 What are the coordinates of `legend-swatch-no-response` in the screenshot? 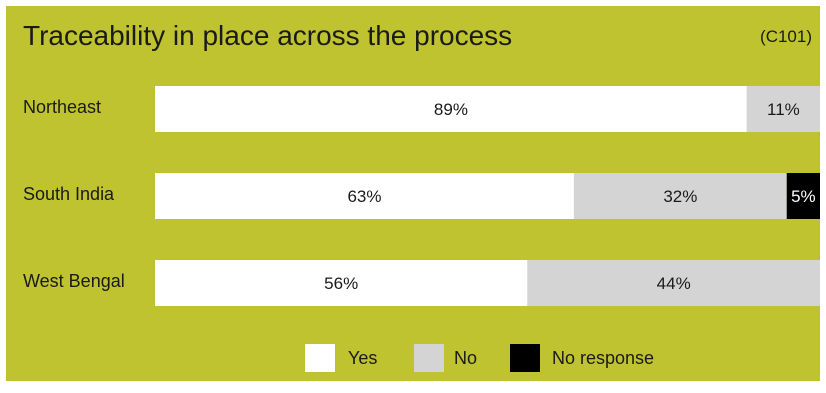 It's located at (525, 358).